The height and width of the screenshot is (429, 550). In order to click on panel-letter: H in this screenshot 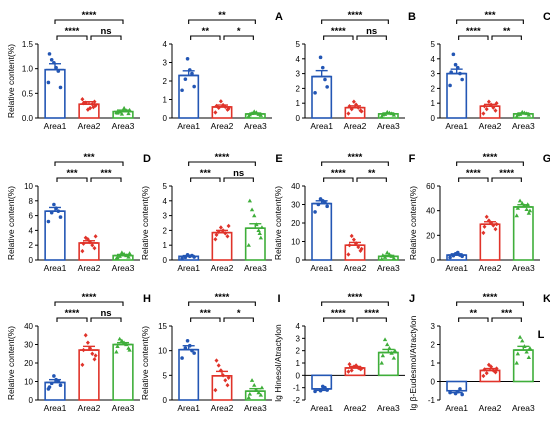, I will do `click(147, 299)`.